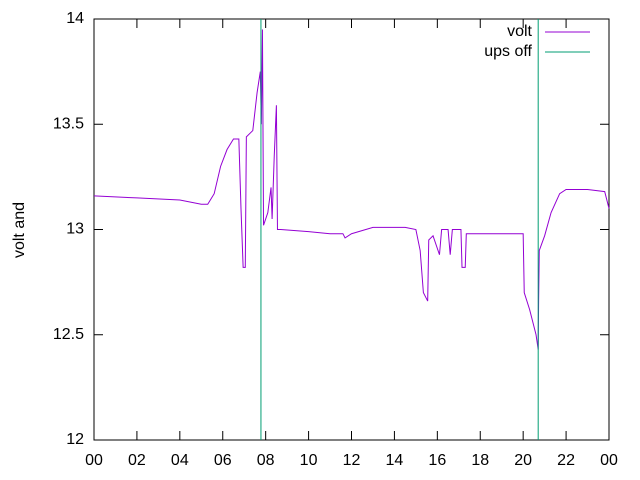  Describe the element at coordinates (68, 334) in the screenshot. I see `y-tick-label: 12.5` at that location.